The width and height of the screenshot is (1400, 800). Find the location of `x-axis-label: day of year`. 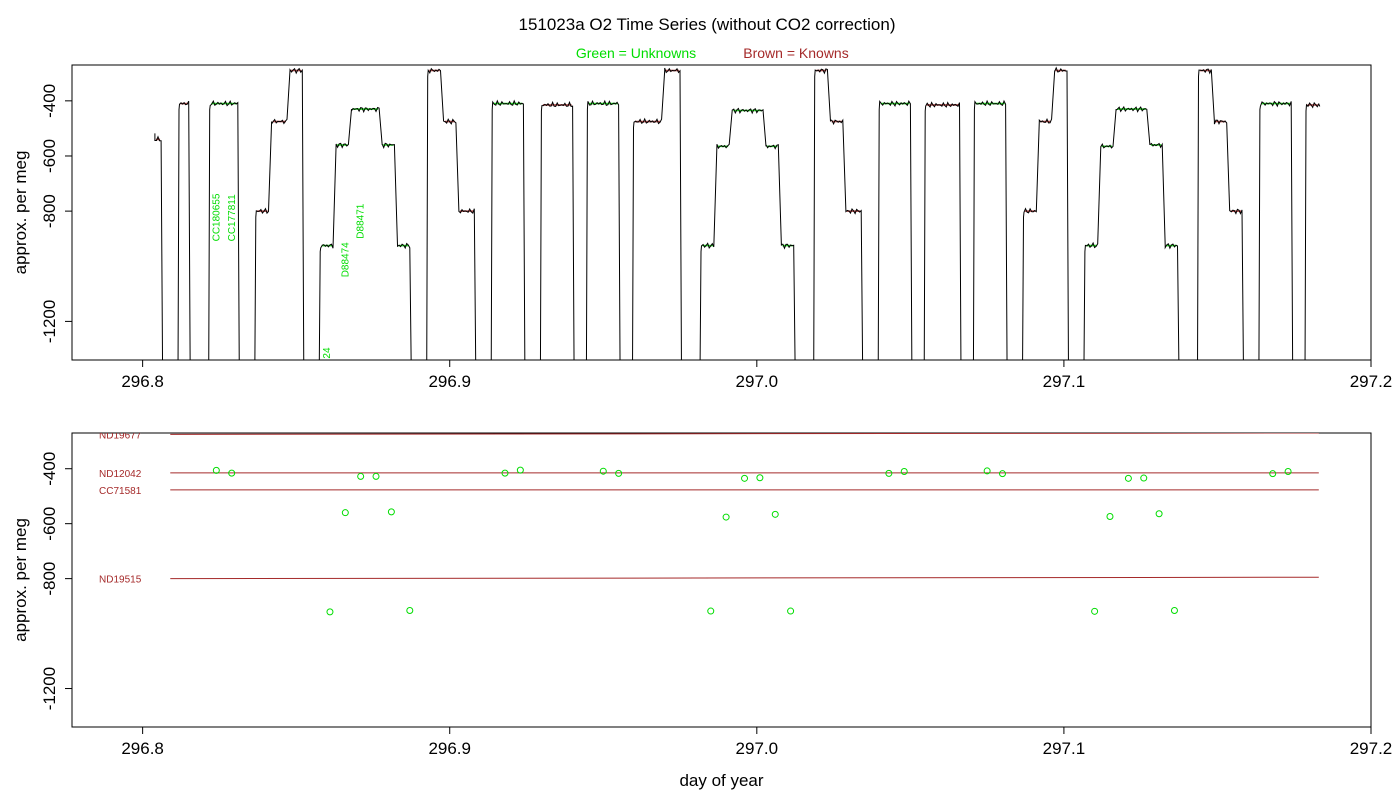

x-axis-label: day of year is located at coordinates (721, 780).